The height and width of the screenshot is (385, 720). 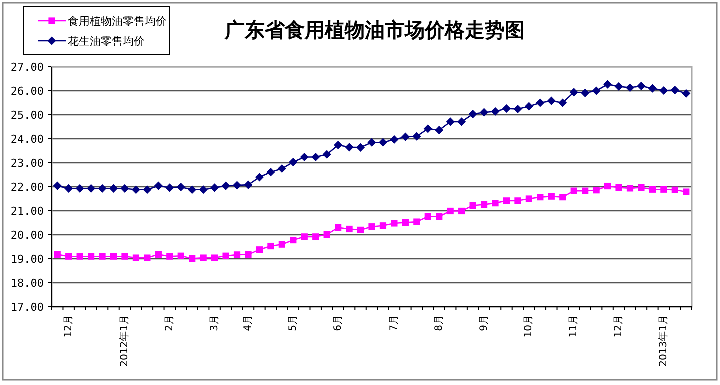 I want to click on y-tick-label: 18.00, so click(x=27, y=283).